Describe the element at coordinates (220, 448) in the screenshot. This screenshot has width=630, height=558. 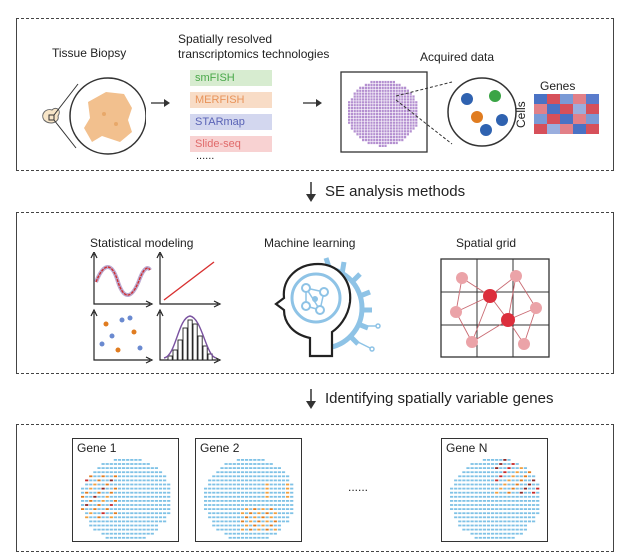
I see `gene-label: Gene 2` at that location.